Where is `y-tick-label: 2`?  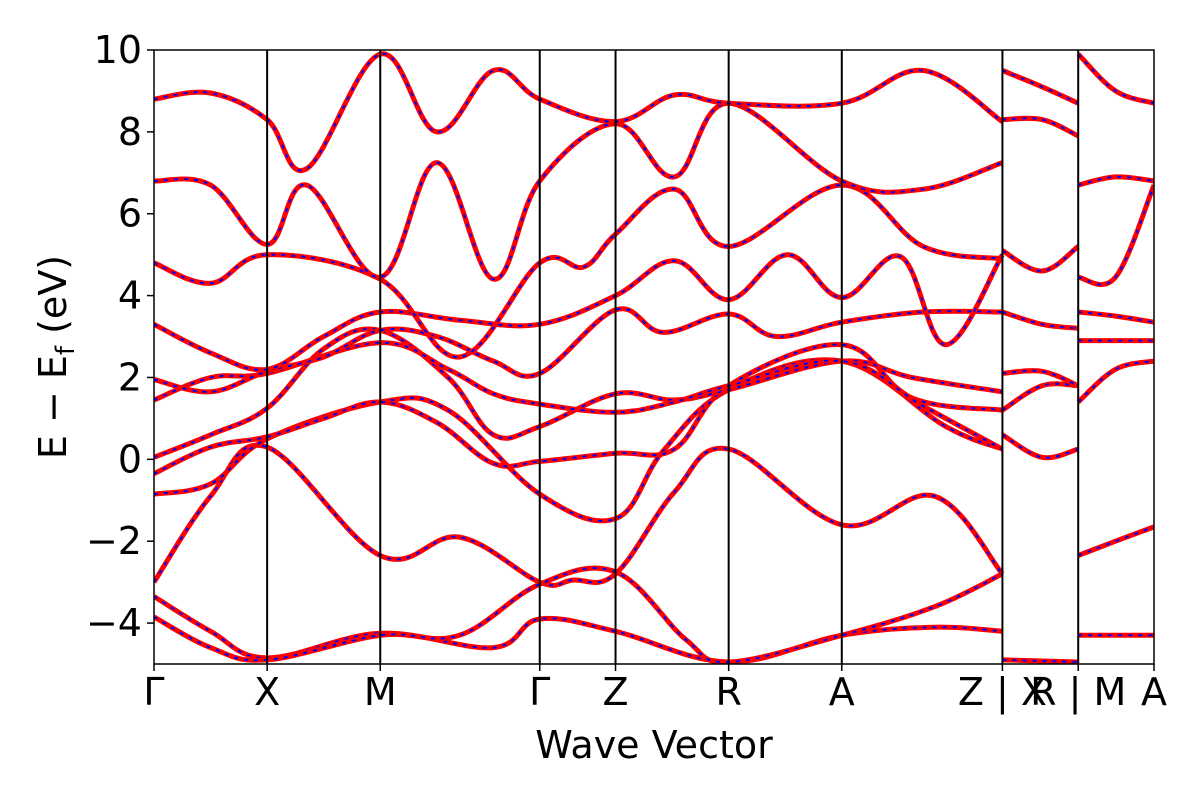 y-tick-label: 2 is located at coordinates (130, 377).